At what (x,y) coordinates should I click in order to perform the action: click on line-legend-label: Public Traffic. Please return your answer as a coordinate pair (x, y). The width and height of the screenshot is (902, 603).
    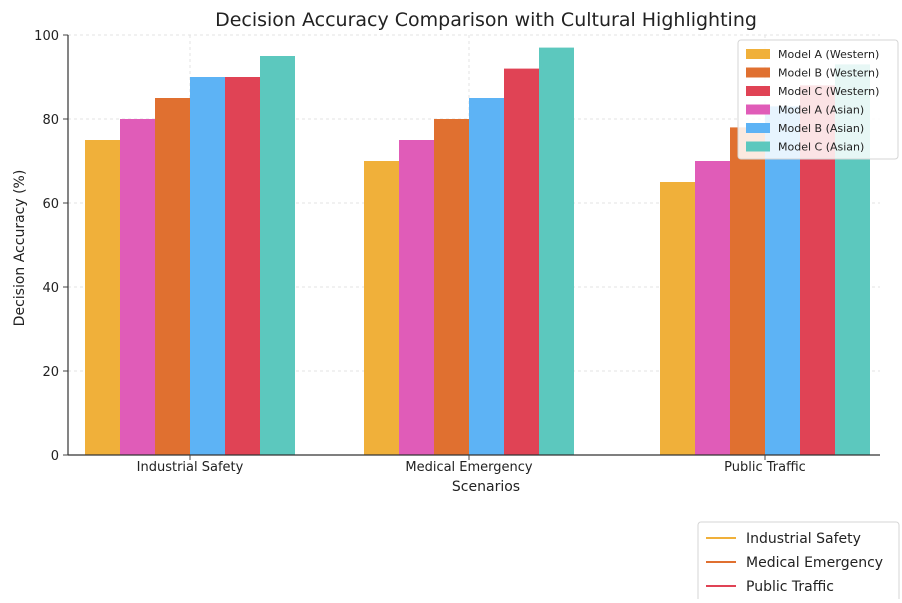
    Looking at the image, I should click on (790, 587).